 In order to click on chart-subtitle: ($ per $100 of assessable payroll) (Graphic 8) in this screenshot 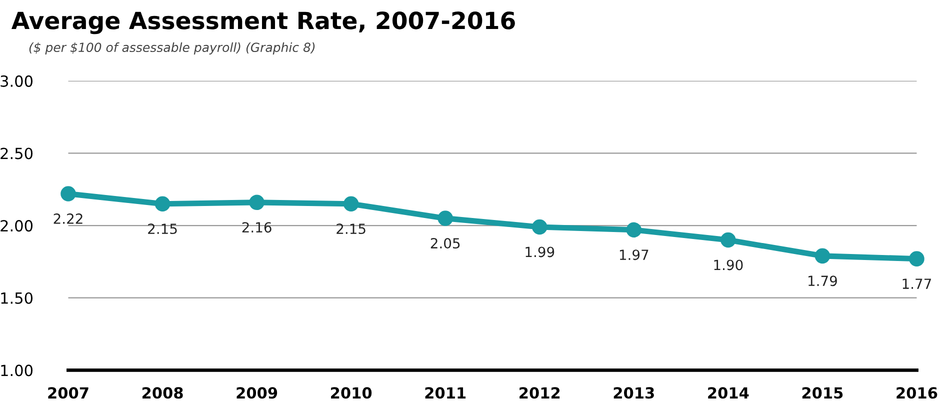, I will do `click(172, 48)`.